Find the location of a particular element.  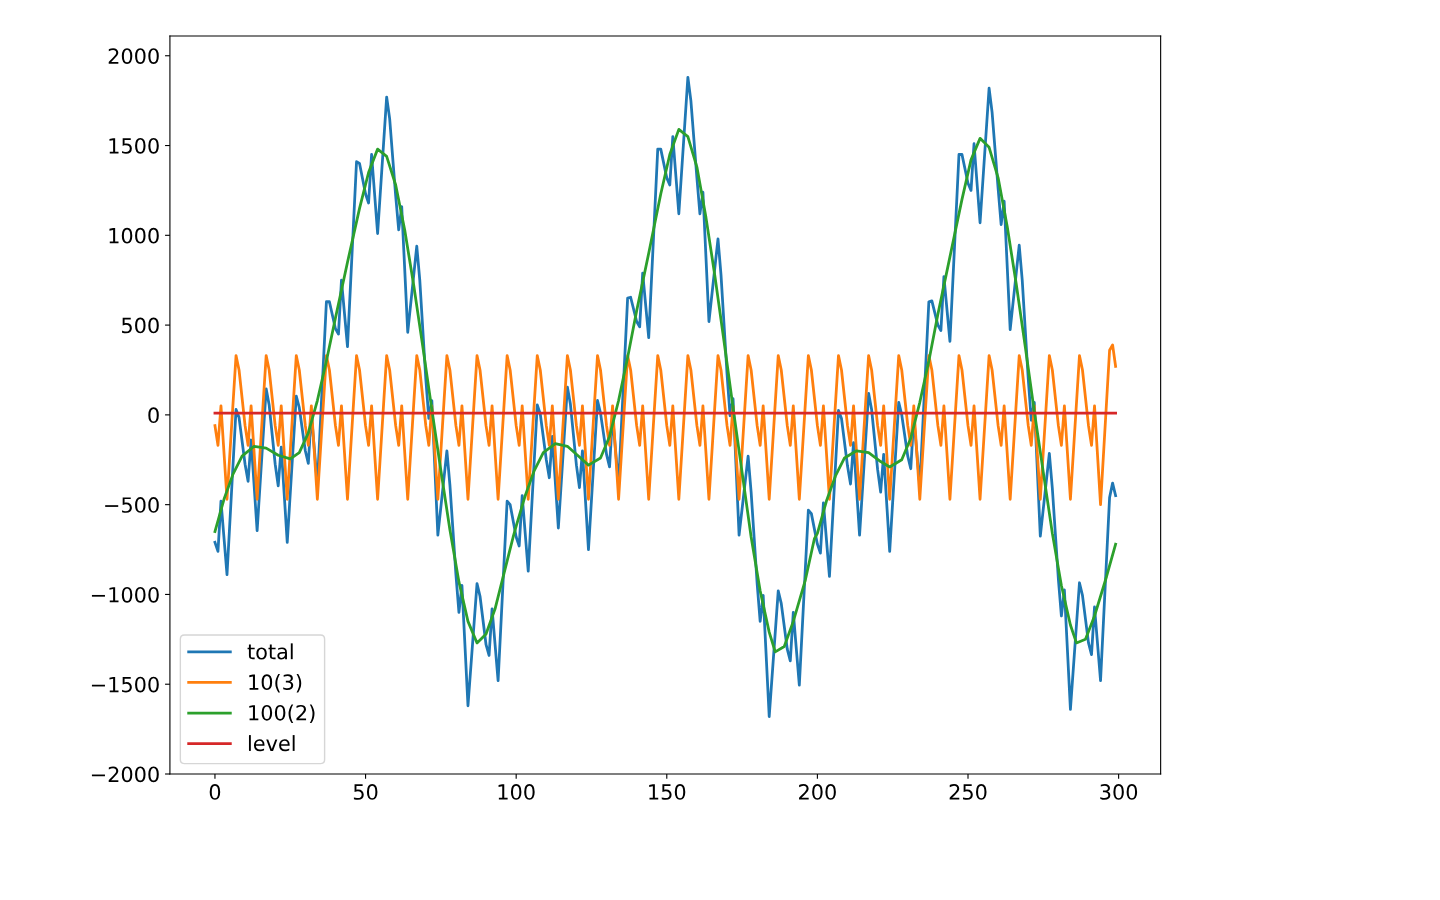

x-tick-label: 250 is located at coordinates (968, 792).